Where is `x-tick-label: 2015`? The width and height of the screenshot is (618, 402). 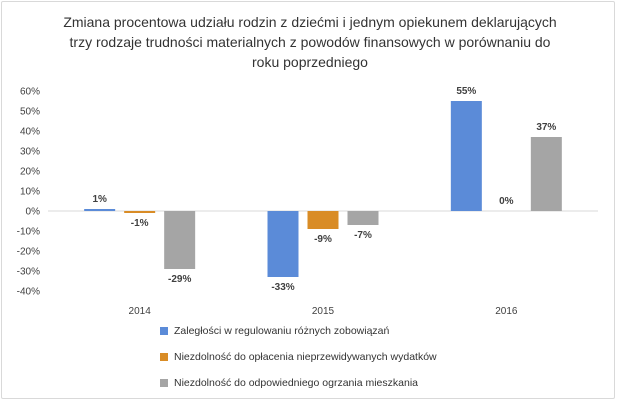
x-tick-label: 2015 is located at coordinates (323, 311).